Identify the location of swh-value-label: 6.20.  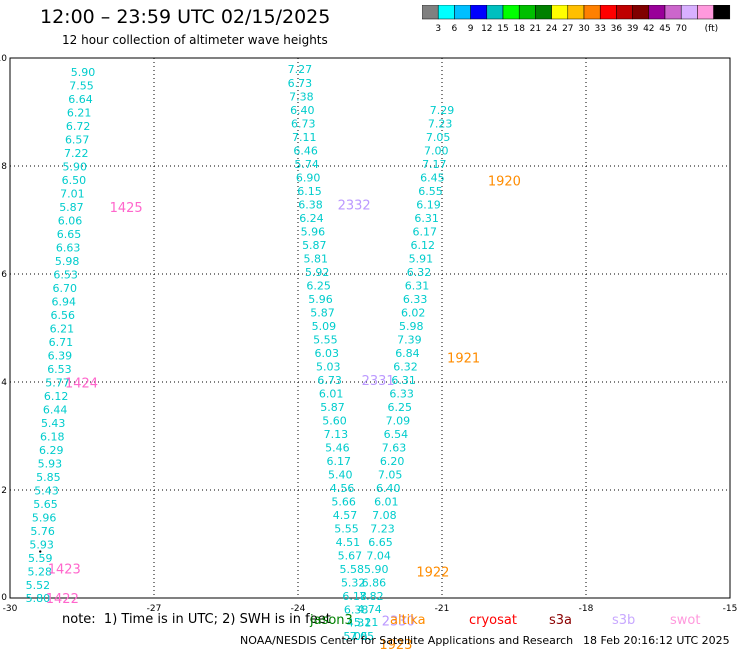
(392, 461).